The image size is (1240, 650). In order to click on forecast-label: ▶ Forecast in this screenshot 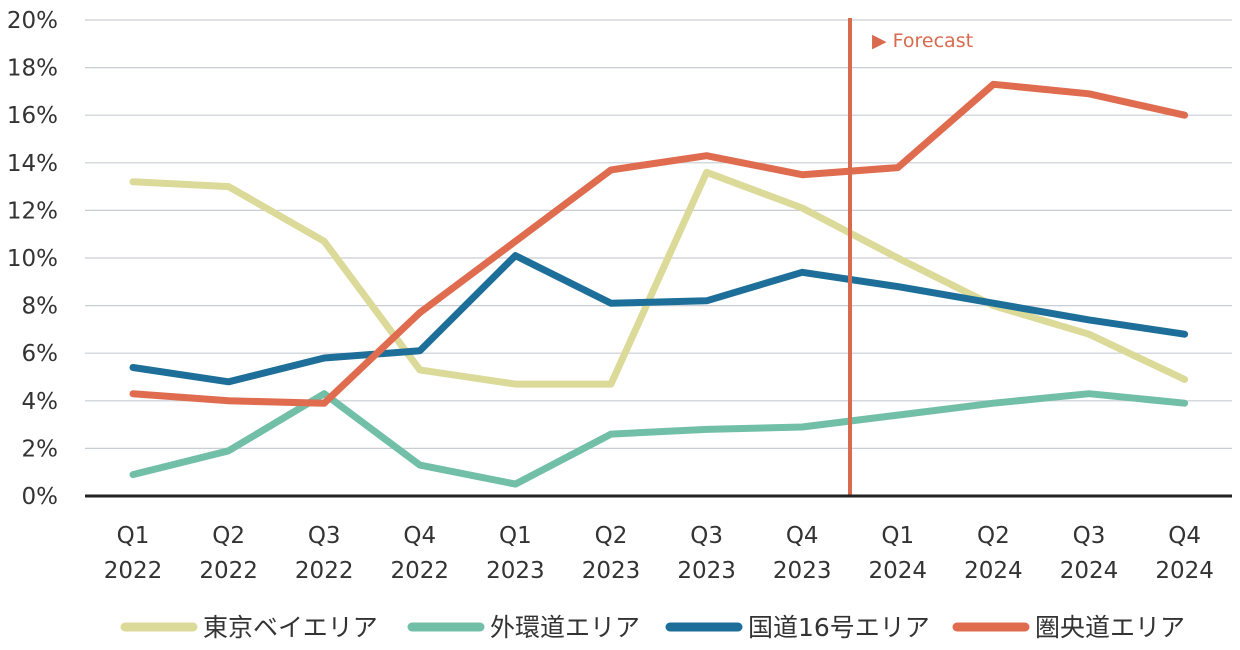, I will do `click(922, 41)`.